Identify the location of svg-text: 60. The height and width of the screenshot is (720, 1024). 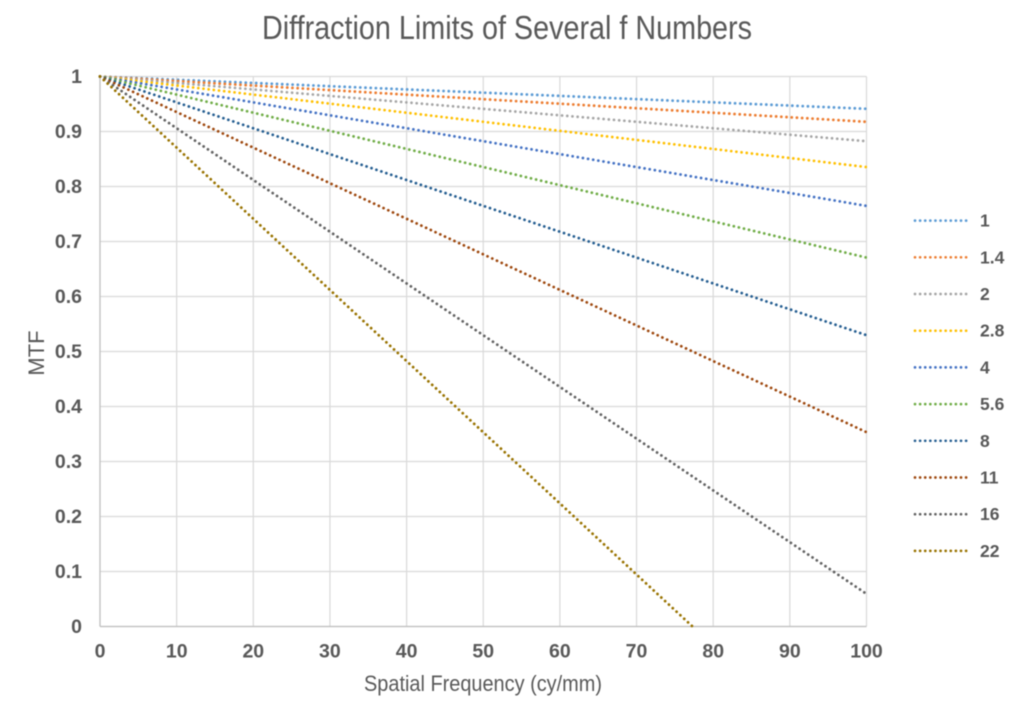
(560, 652).